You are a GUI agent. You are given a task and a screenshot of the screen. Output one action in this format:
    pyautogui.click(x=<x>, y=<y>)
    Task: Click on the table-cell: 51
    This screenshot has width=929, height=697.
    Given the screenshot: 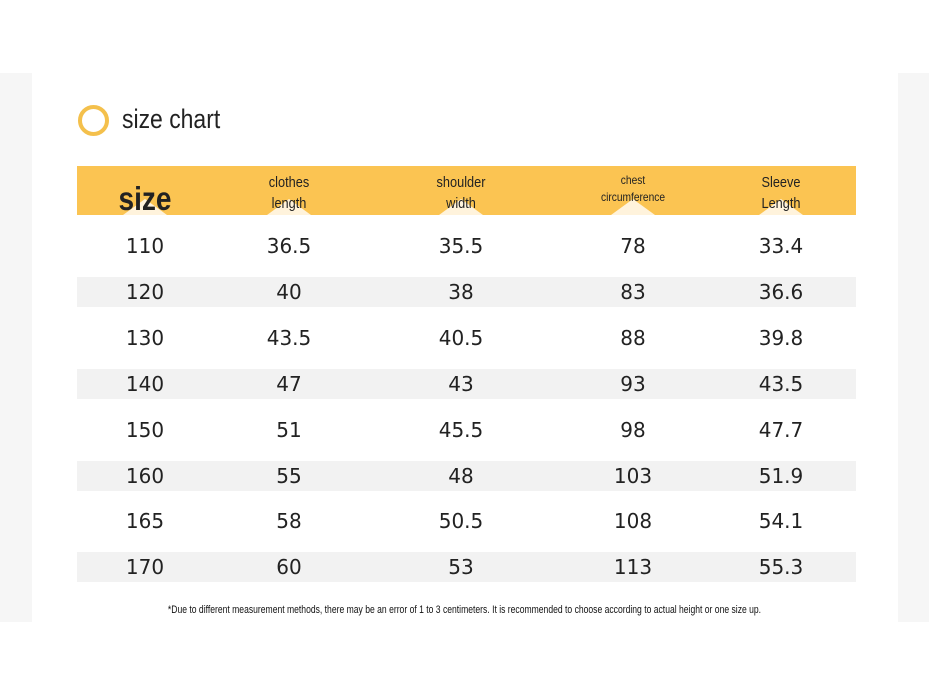 What is the action you would take?
    pyautogui.click(x=289, y=429)
    